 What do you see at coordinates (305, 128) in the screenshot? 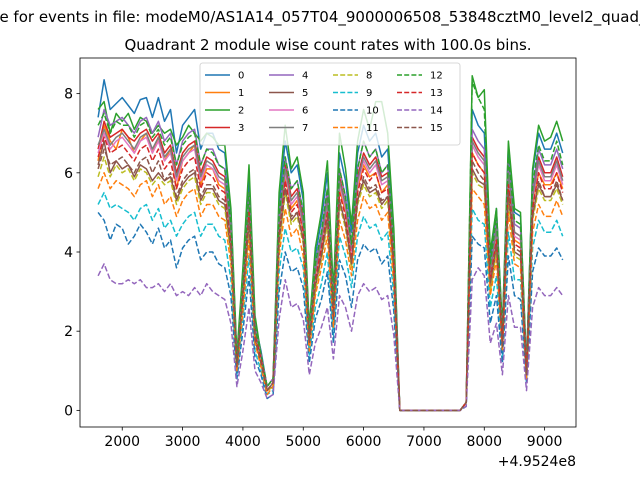
I see `legend-label-7: 7` at bounding box center [305, 128].